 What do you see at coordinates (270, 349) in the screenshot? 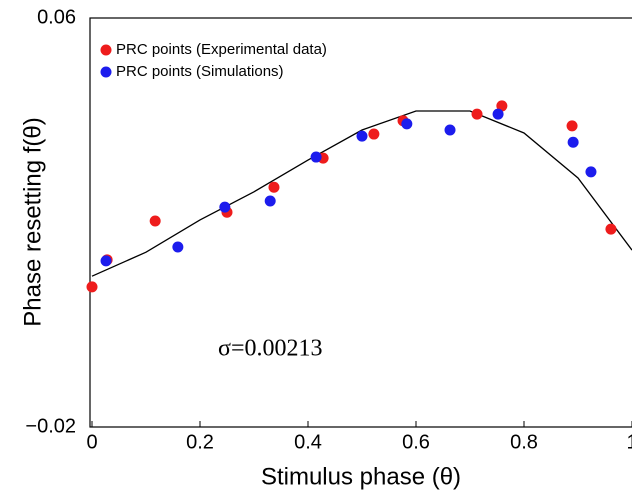
I see `annotation: σ=0.00213` at bounding box center [270, 349].